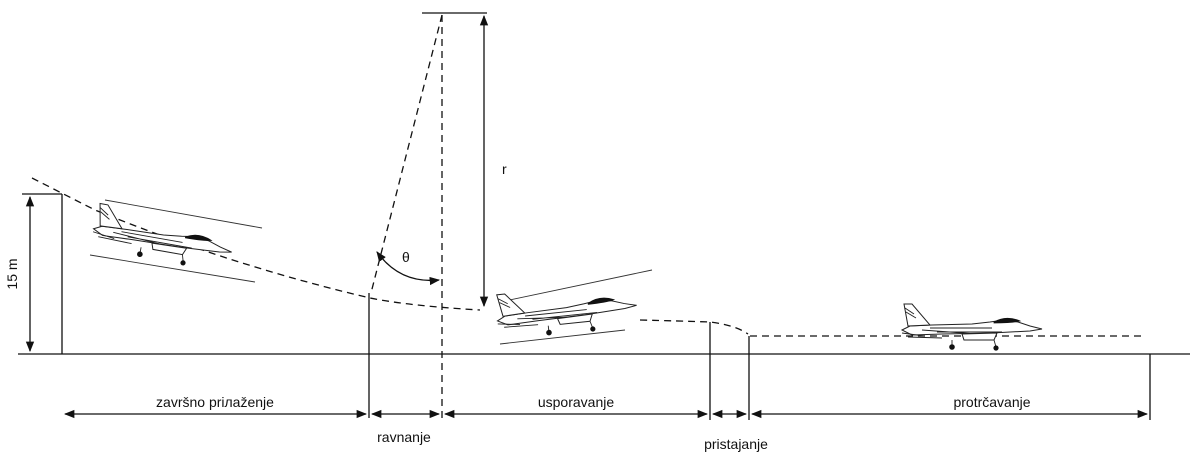 This screenshot has width=1195, height=455. What do you see at coordinates (736, 444) in the screenshot?
I see `touchdown-label: pristajanje` at bounding box center [736, 444].